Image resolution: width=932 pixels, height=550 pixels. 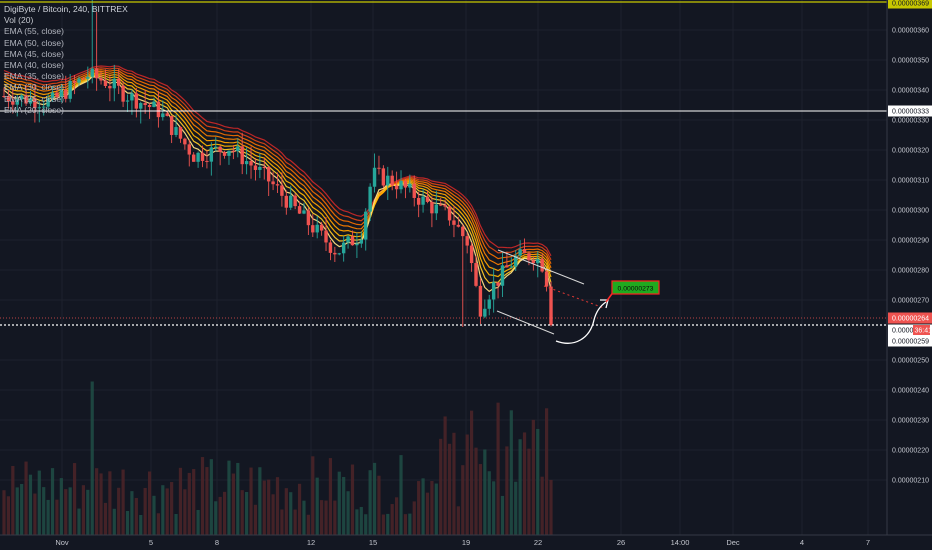 I want to click on price-tick-label: 0.00000330, so click(x=910, y=121).